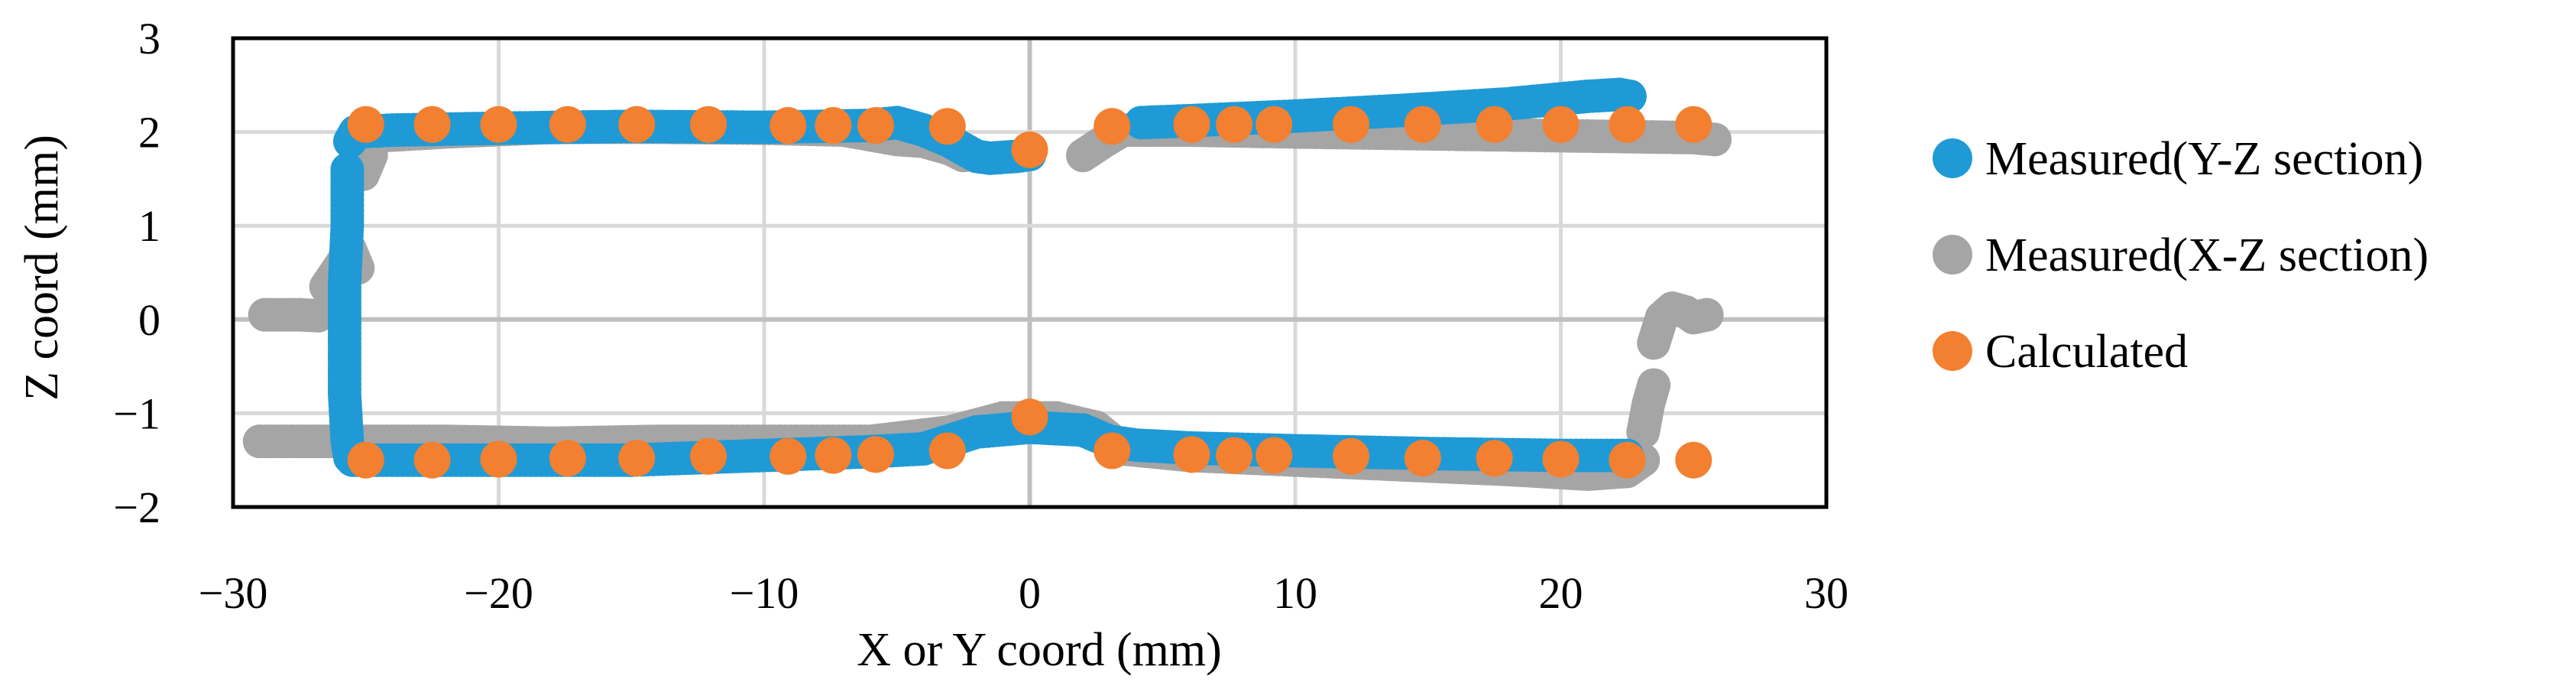 The image size is (2576, 689). Describe the element at coordinates (2207, 255) in the screenshot. I see `legend-label-measured-xz: Measured(X-Z section)` at that location.